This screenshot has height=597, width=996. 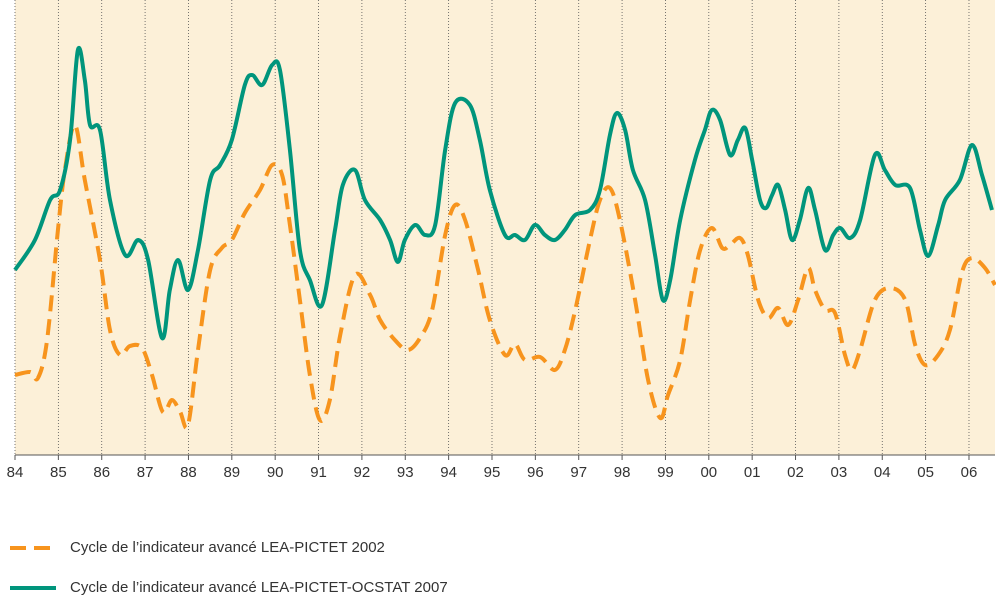 I want to click on x-tick-label: 99, so click(x=665, y=472).